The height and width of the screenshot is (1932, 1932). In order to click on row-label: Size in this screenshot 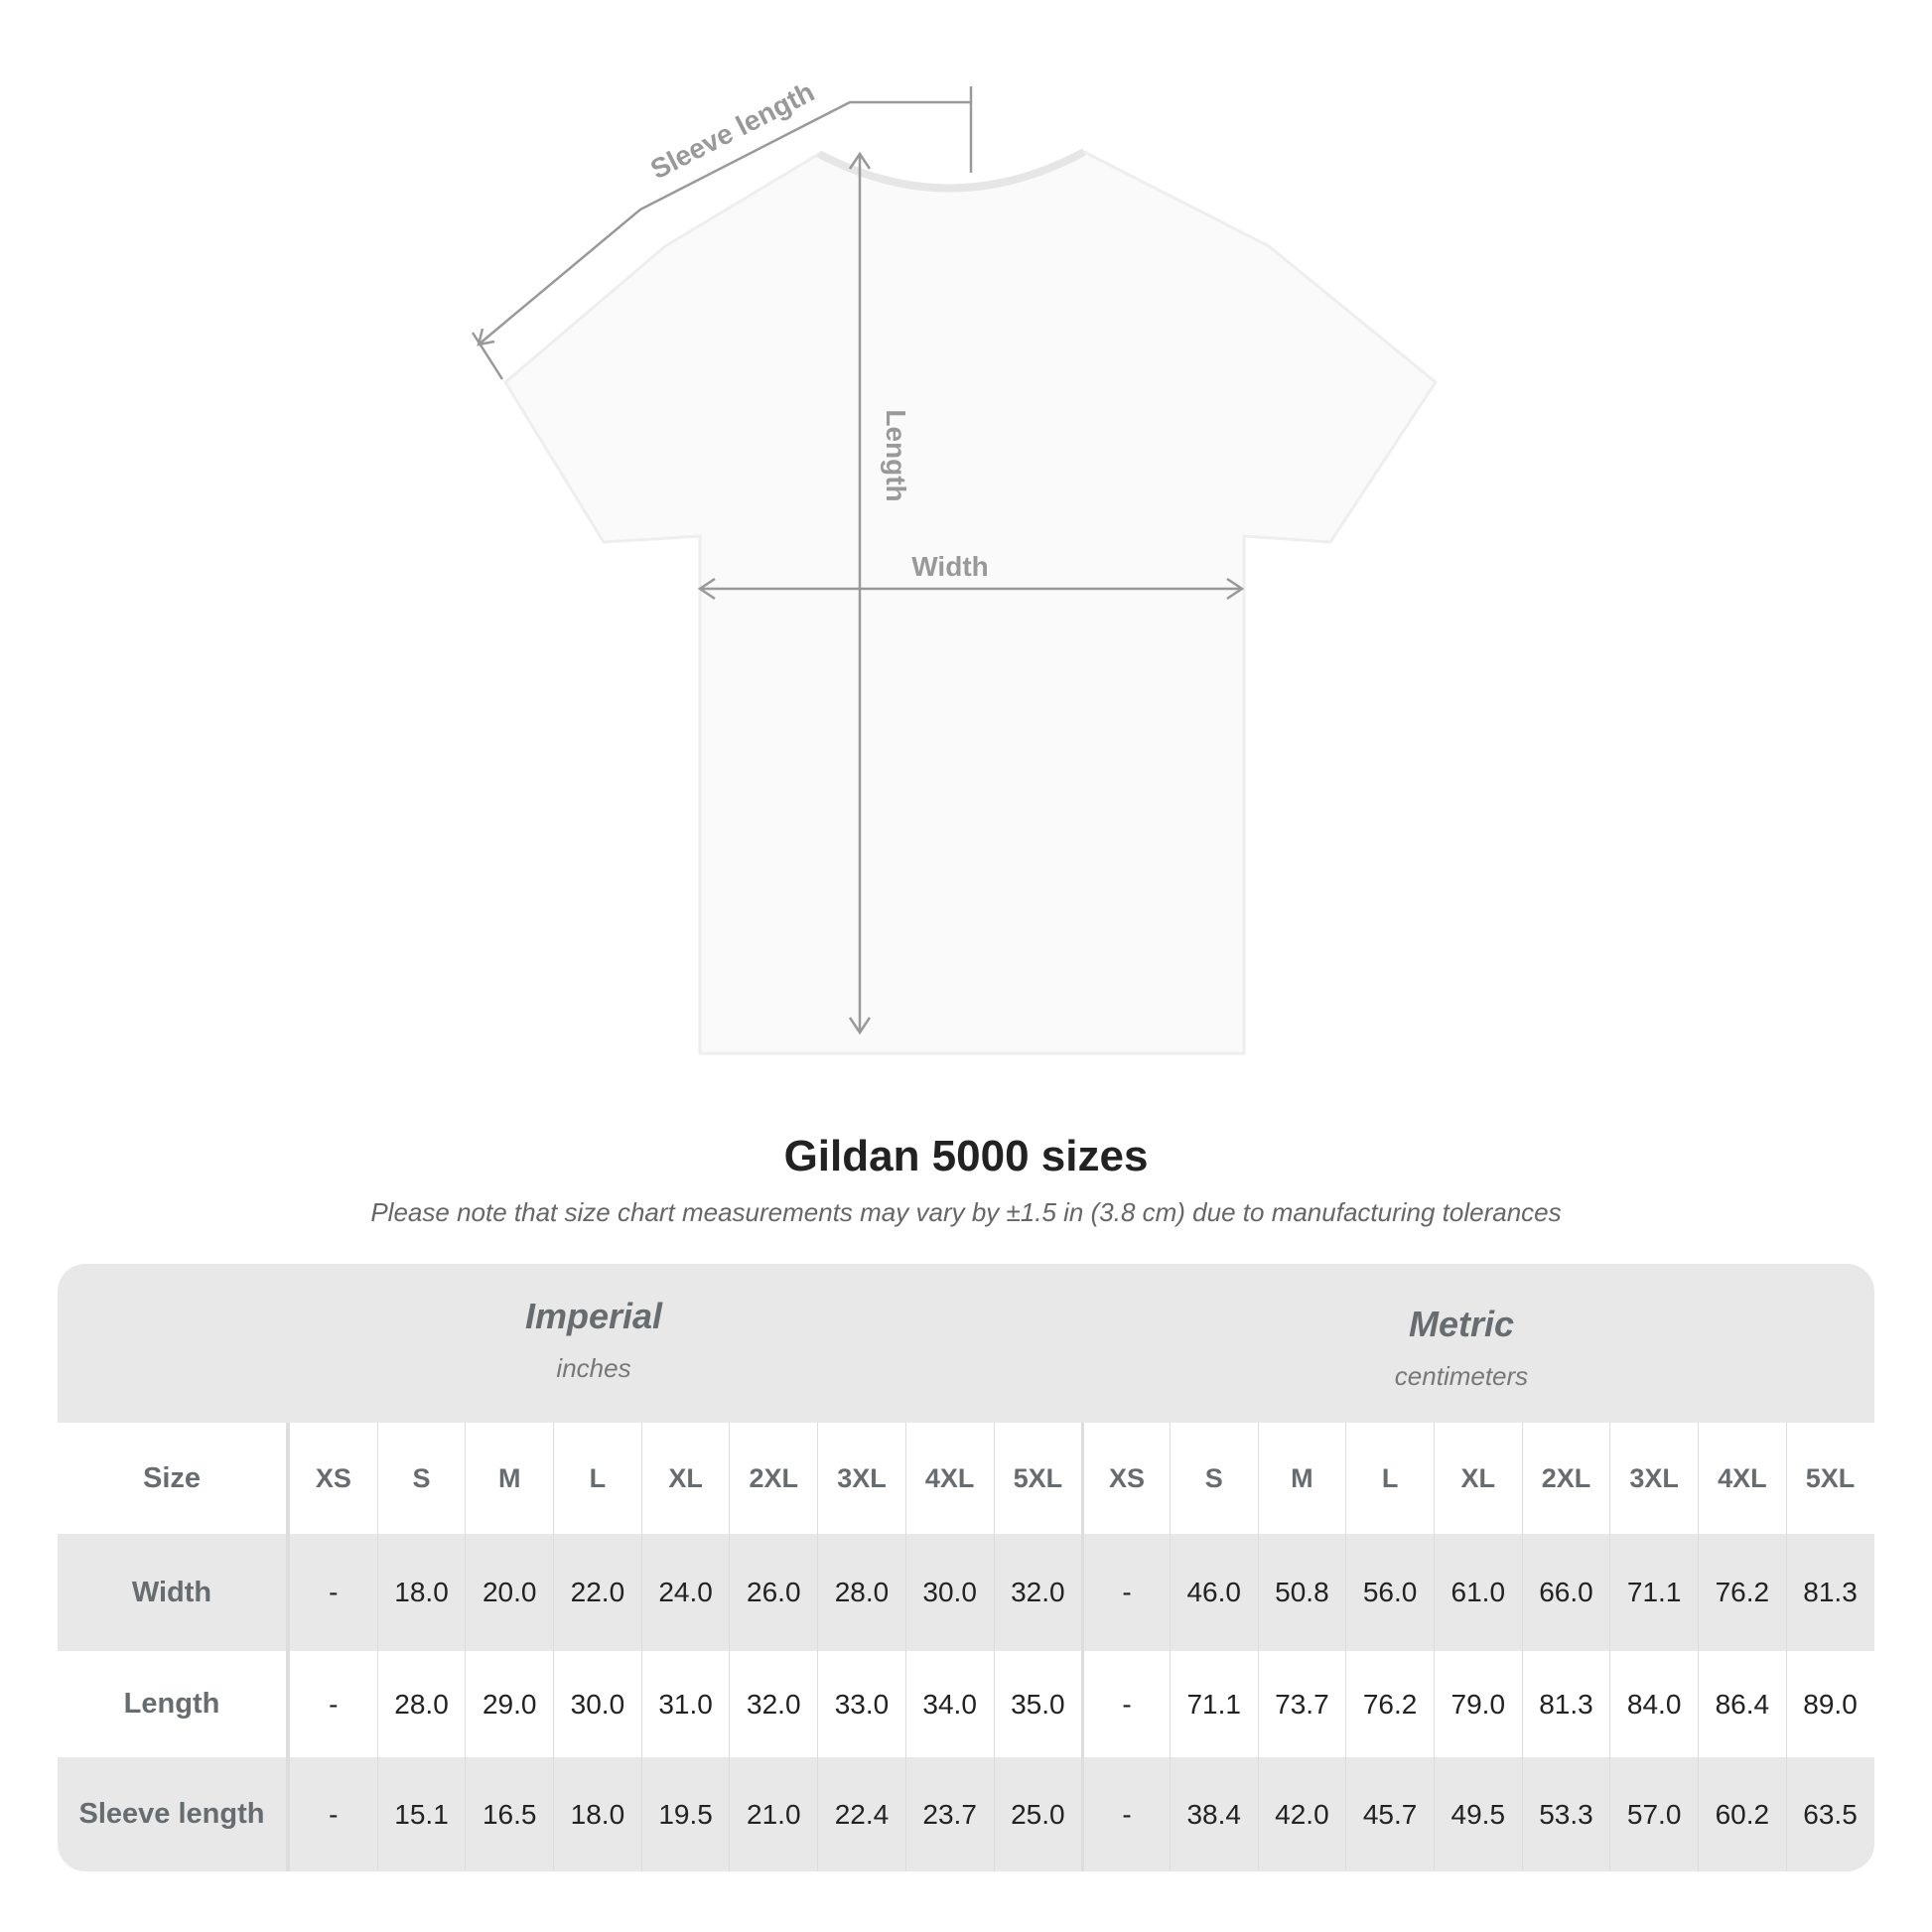, I will do `click(173, 1478)`.